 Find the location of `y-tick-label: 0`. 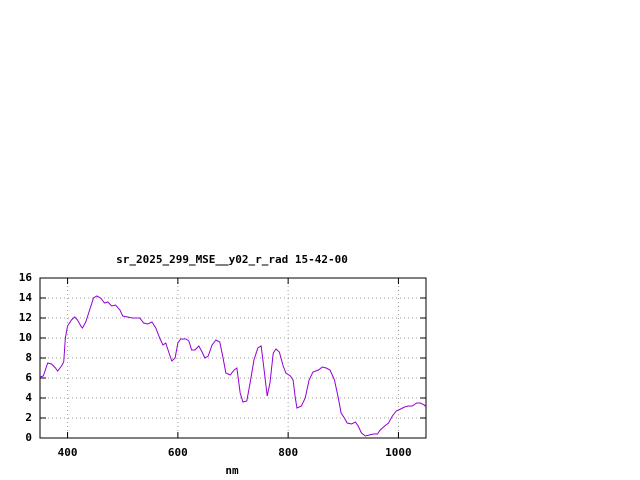

y-tick-label: 0 is located at coordinates (28, 437).